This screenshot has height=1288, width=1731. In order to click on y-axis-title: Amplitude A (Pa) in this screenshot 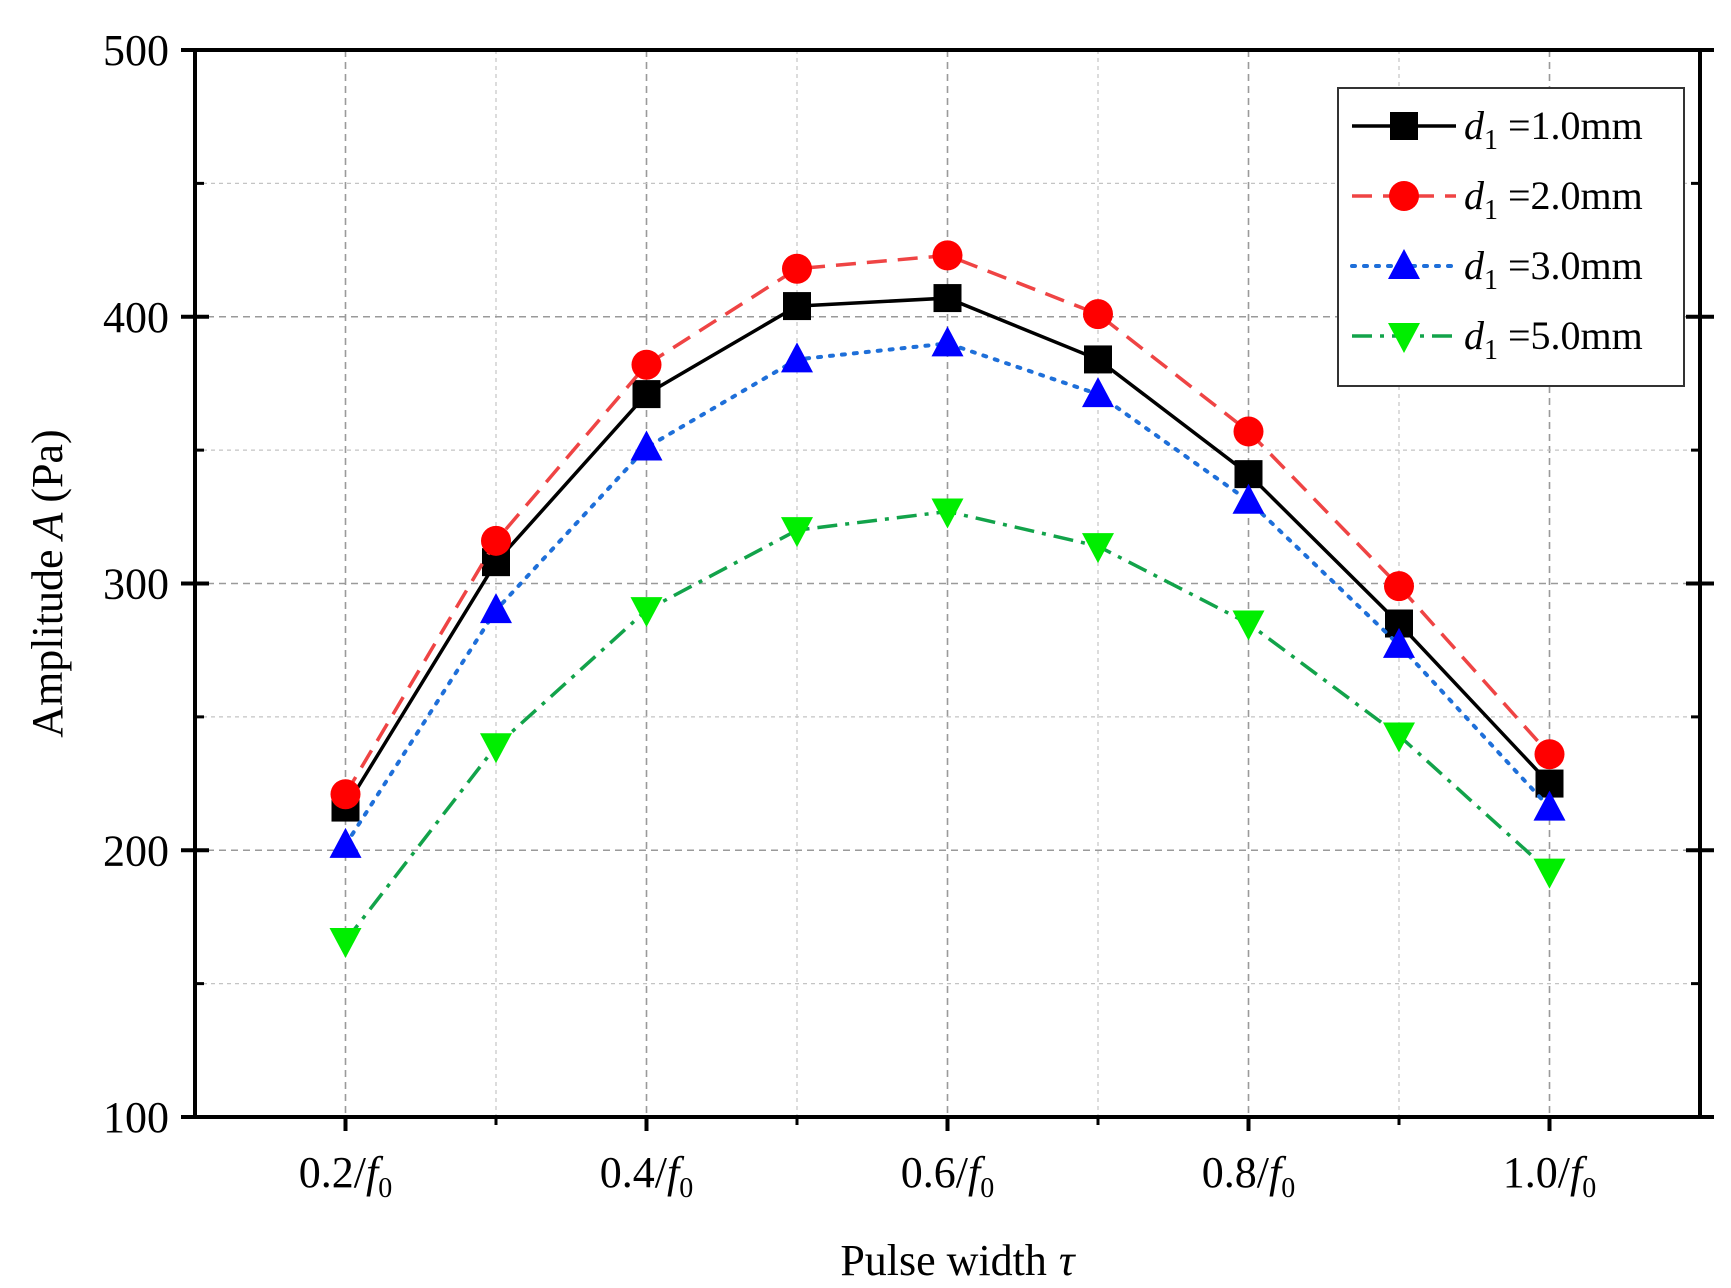, I will do `click(47, 583)`.